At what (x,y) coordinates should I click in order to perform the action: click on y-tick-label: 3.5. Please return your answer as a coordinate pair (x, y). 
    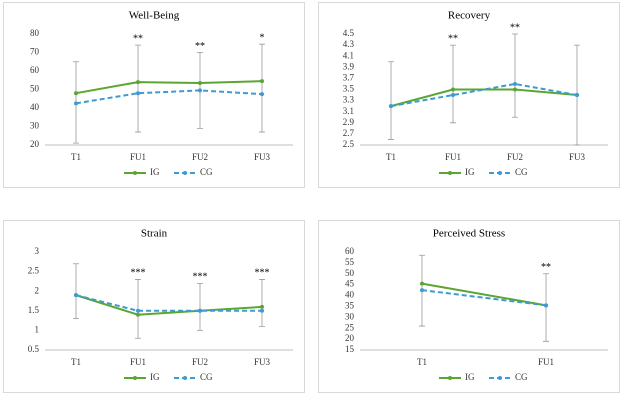
    Looking at the image, I should click on (349, 89).